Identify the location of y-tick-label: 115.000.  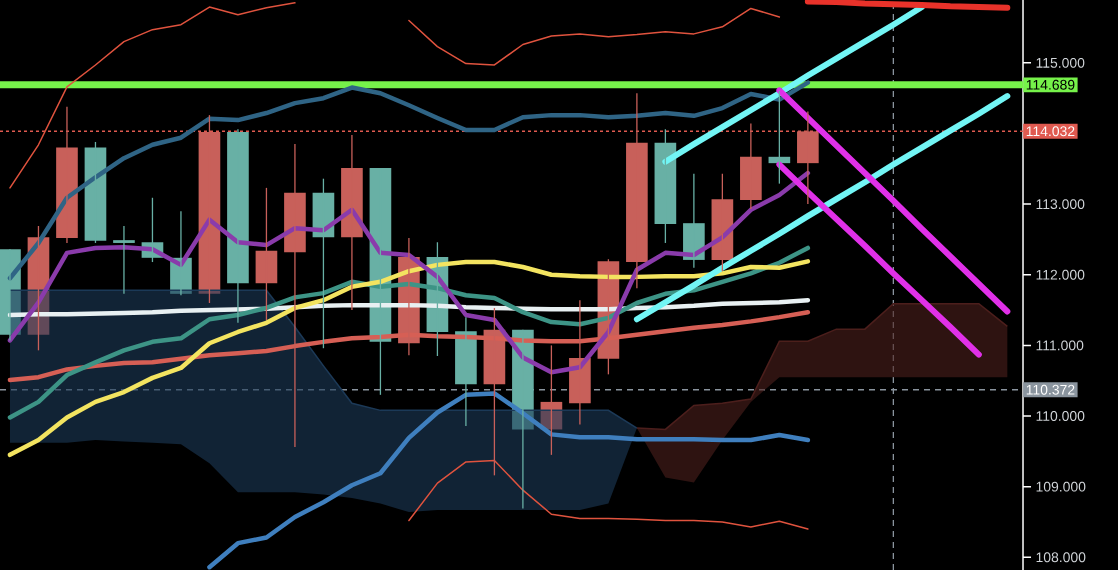
(1060, 62).